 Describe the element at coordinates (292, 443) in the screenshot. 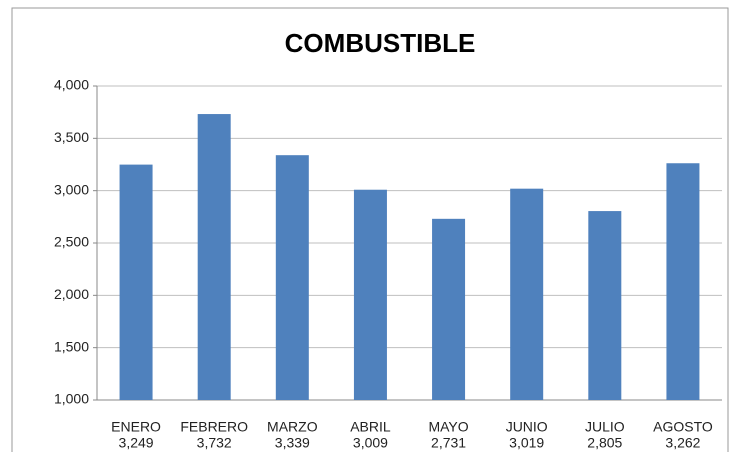

I see `value-label: 3,339` at that location.